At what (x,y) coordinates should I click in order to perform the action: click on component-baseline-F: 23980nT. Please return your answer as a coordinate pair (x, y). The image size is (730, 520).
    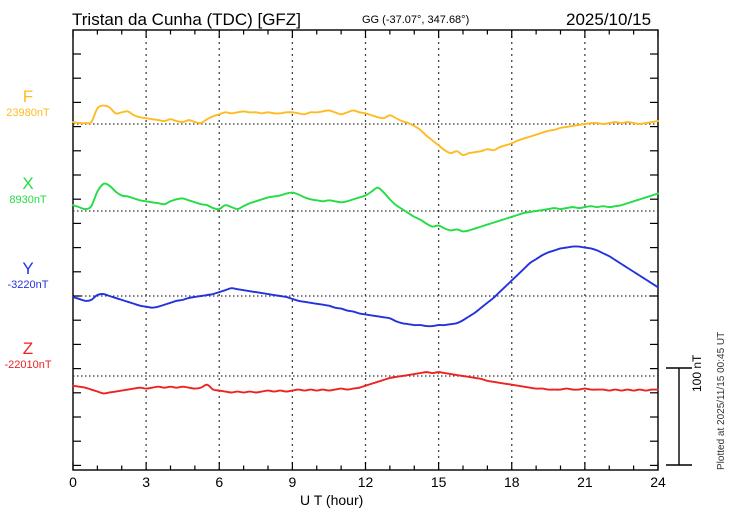
    Looking at the image, I should click on (28, 113).